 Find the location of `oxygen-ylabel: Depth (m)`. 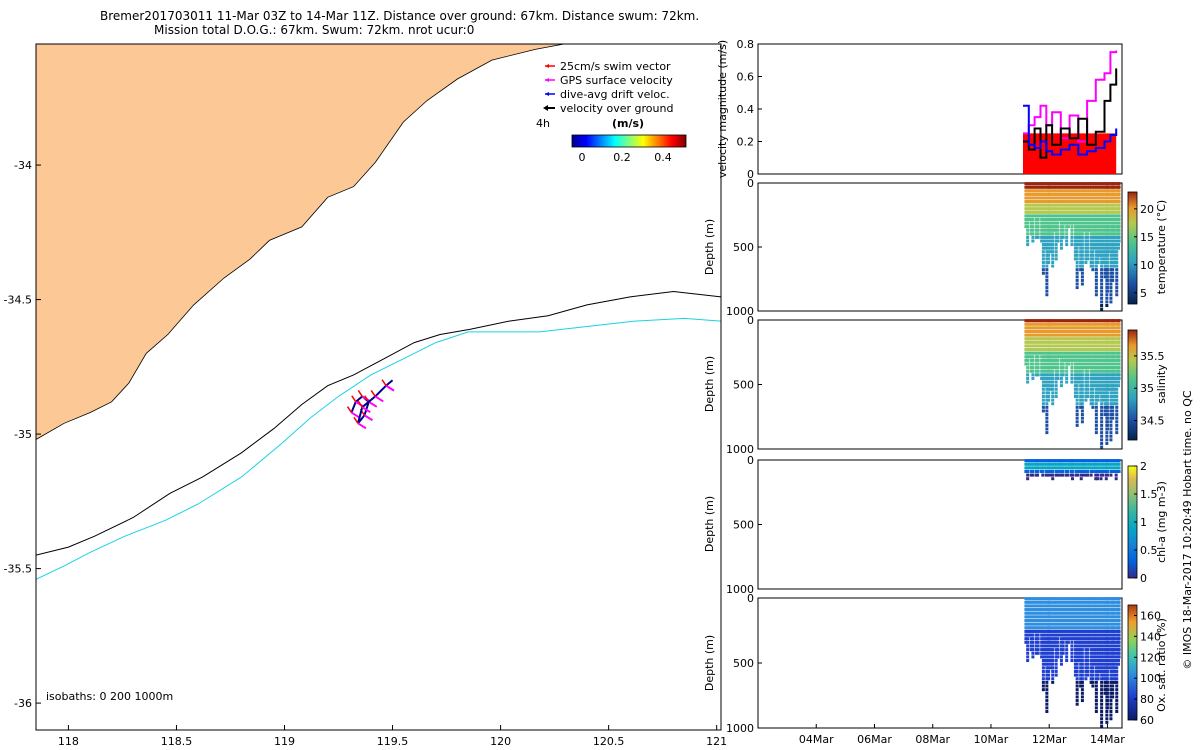

oxygen-ylabel: Depth (m) is located at coordinates (709, 663).